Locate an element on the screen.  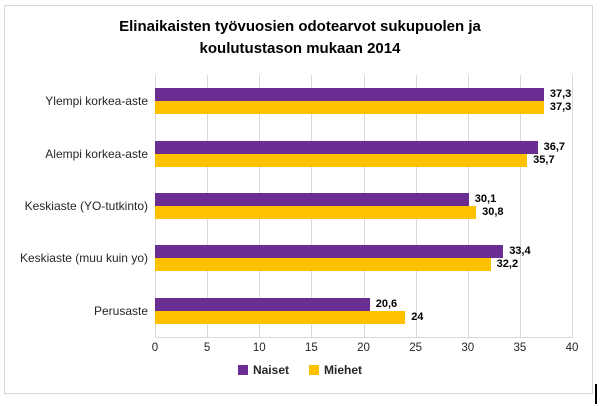
legend-label: Naiset is located at coordinates (270, 370).